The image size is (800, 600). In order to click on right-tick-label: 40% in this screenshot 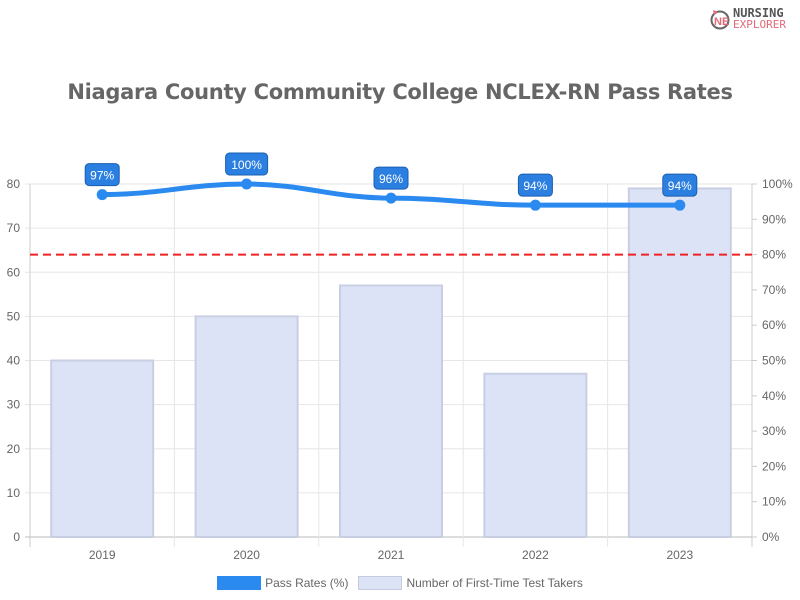, I will do `click(774, 396)`.